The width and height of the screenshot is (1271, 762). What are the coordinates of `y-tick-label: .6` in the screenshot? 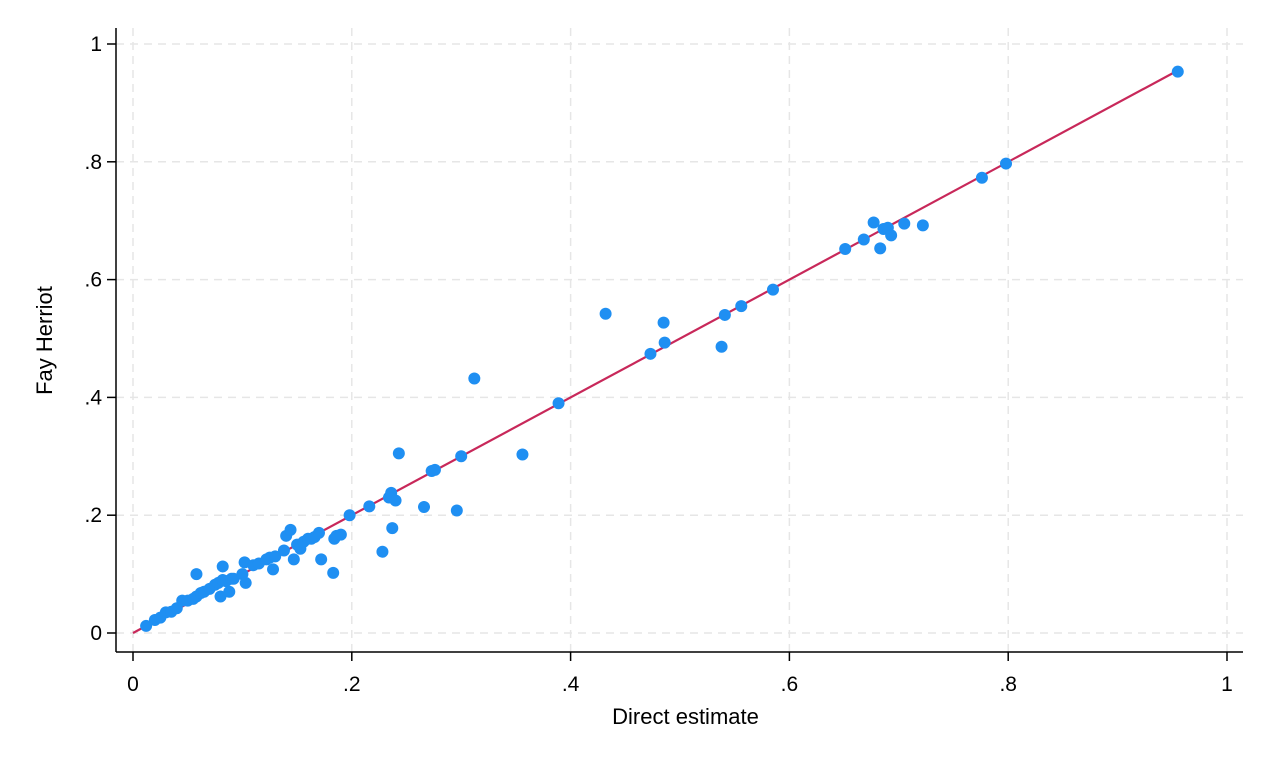 It's located at (93, 280).